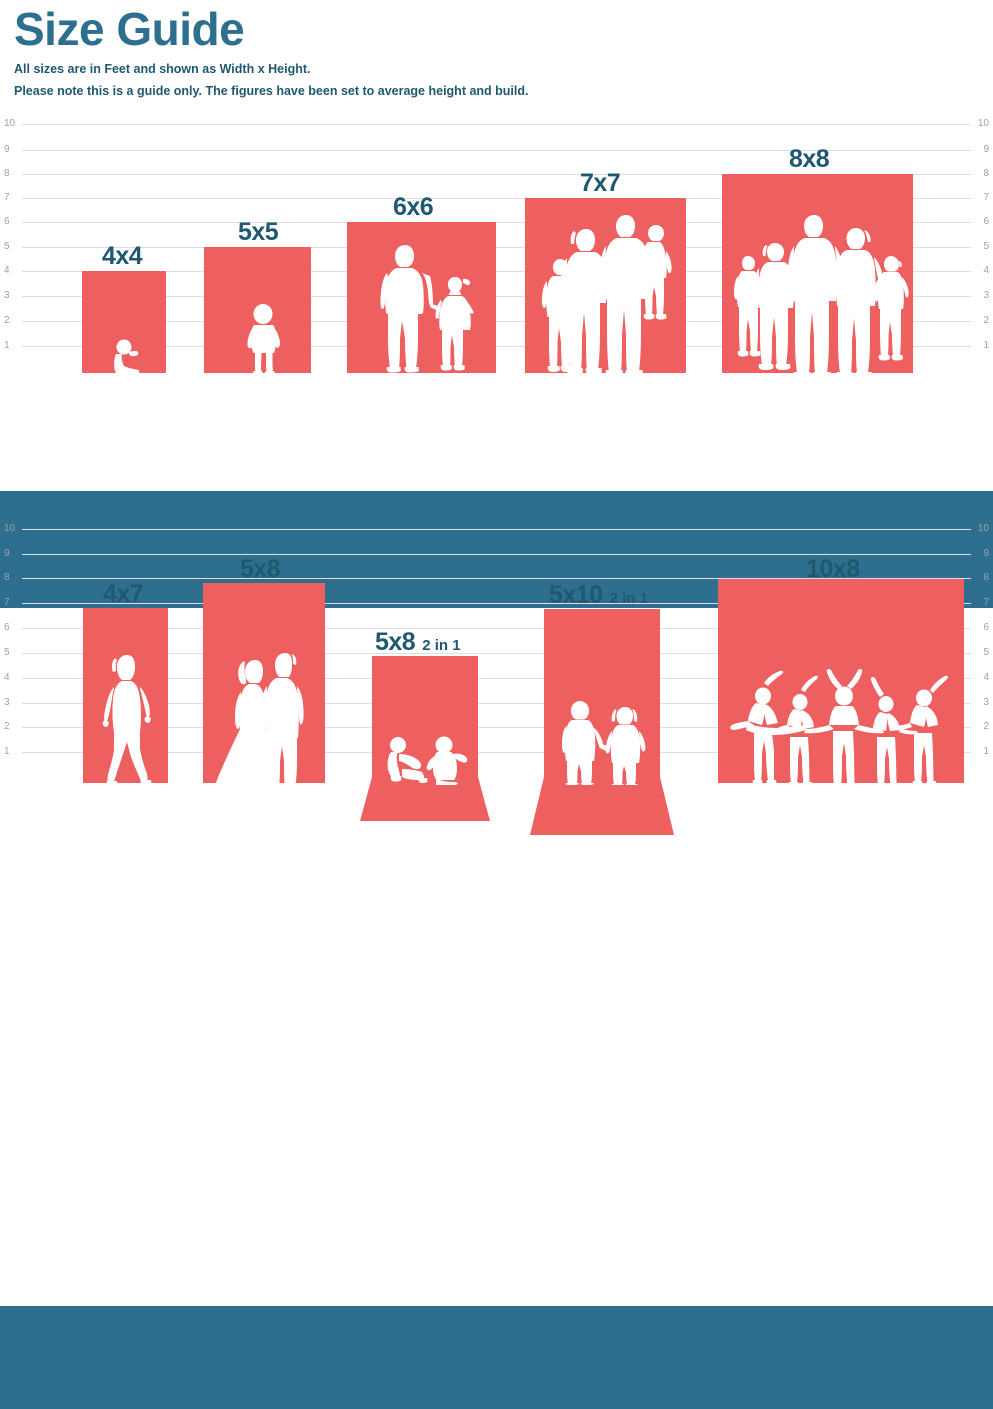  What do you see at coordinates (7, 173) in the screenshot?
I see `axis-left-label-8: 8` at bounding box center [7, 173].